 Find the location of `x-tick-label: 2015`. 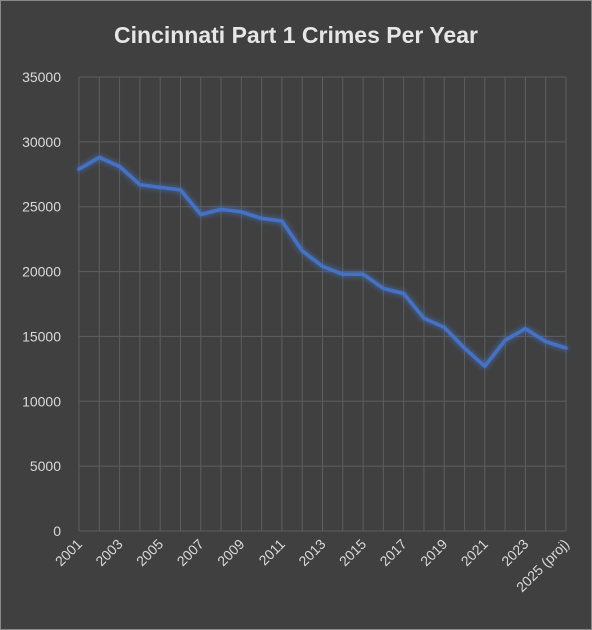

x-tick-label: 2015 is located at coordinates (352, 552).